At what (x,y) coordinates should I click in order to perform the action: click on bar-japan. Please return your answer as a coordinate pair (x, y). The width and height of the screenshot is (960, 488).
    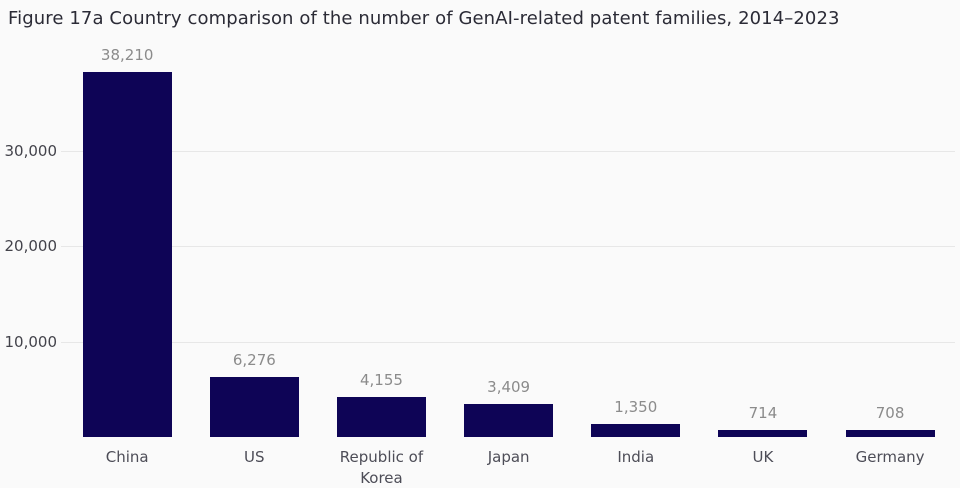
    Looking at the image, I should click on (509, 420).